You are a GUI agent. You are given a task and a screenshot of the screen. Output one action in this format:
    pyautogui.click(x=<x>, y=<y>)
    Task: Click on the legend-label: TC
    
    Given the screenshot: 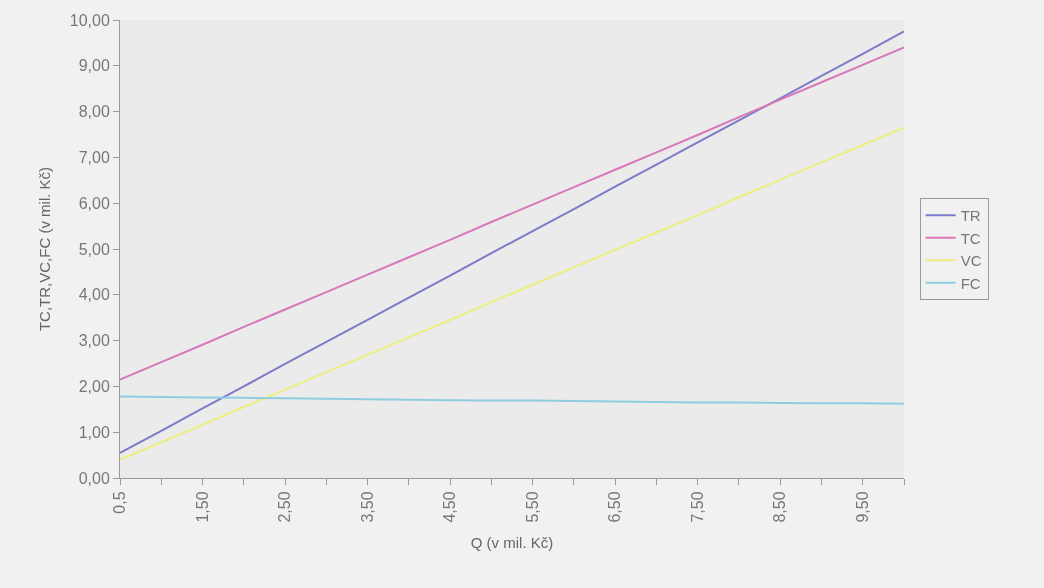 What is the action you would take?
    pyautogui.click(x=970, y=238)
    